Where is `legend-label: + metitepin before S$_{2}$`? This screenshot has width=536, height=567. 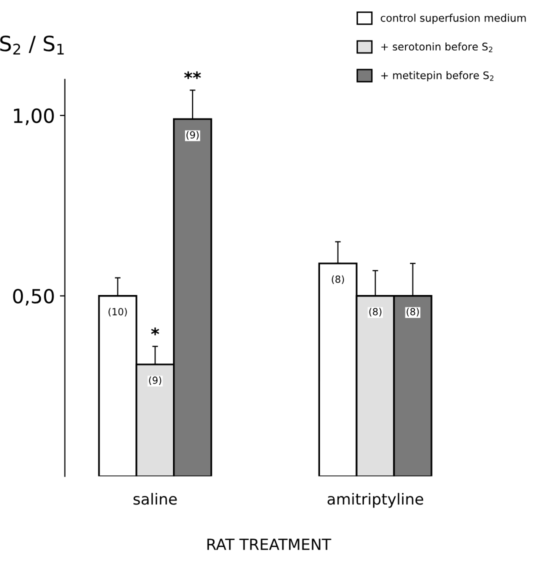 legend-label: + metitepin before S$_{2}$ is located at coordinates (437, 76).